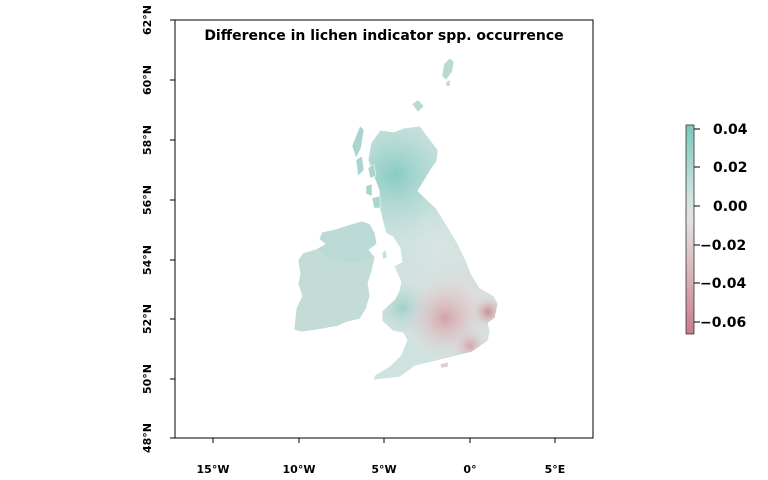 This screenshot has height=480, width=768. What do you see at coordinates (213, 469) in the screenshot?
I see `lon-tick-label: 15°W` at bounding box center [213, 469].